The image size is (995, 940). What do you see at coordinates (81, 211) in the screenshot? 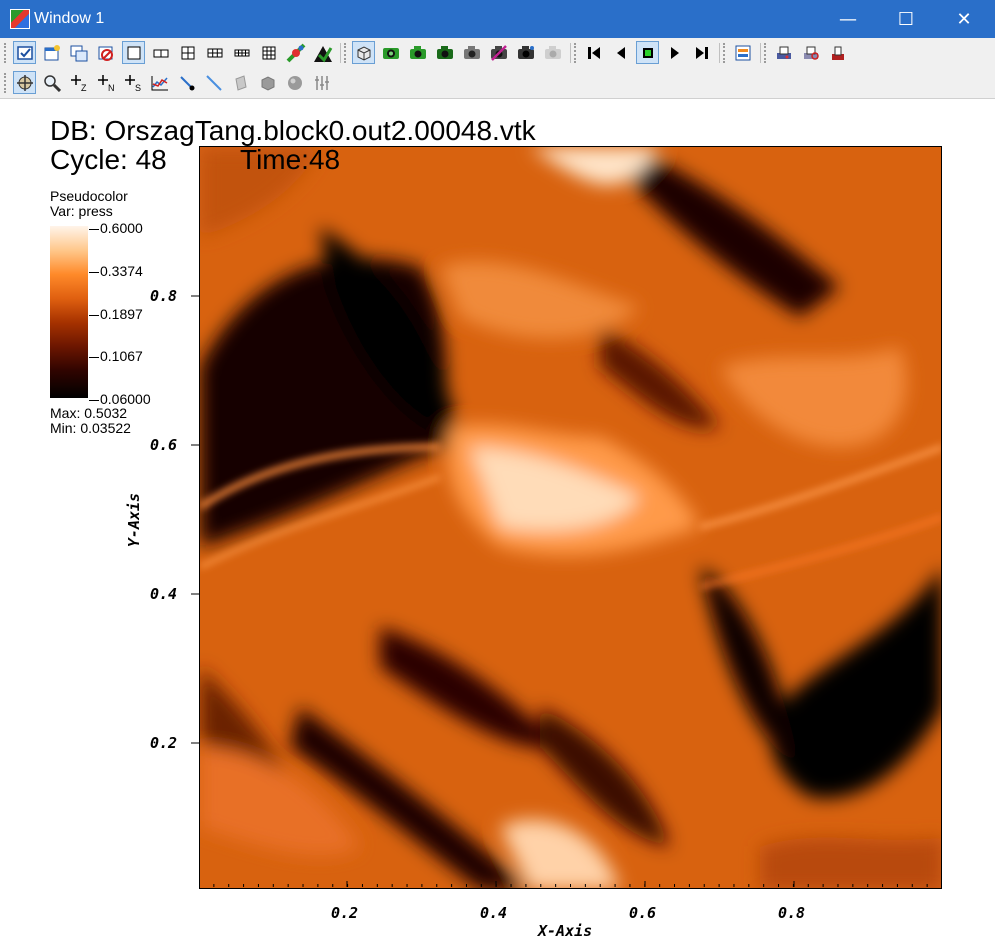
I see `legend-variable: Var: press` at bounding box center [81, 211].